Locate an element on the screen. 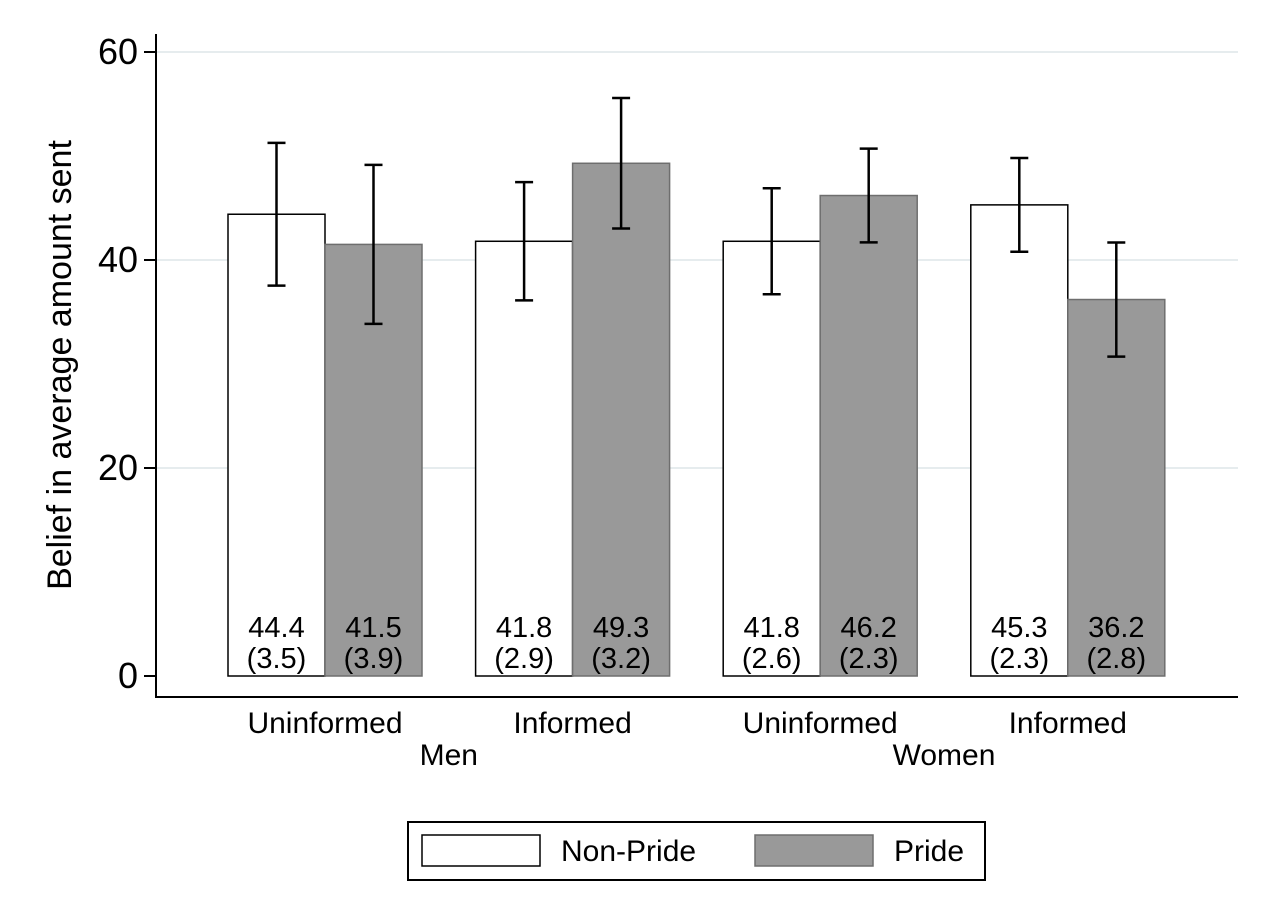 Image resolution: width=1270 pixels, height=924 pixels. y-axis-label: Belief in average amount sent is located at coordinates (60, 365).